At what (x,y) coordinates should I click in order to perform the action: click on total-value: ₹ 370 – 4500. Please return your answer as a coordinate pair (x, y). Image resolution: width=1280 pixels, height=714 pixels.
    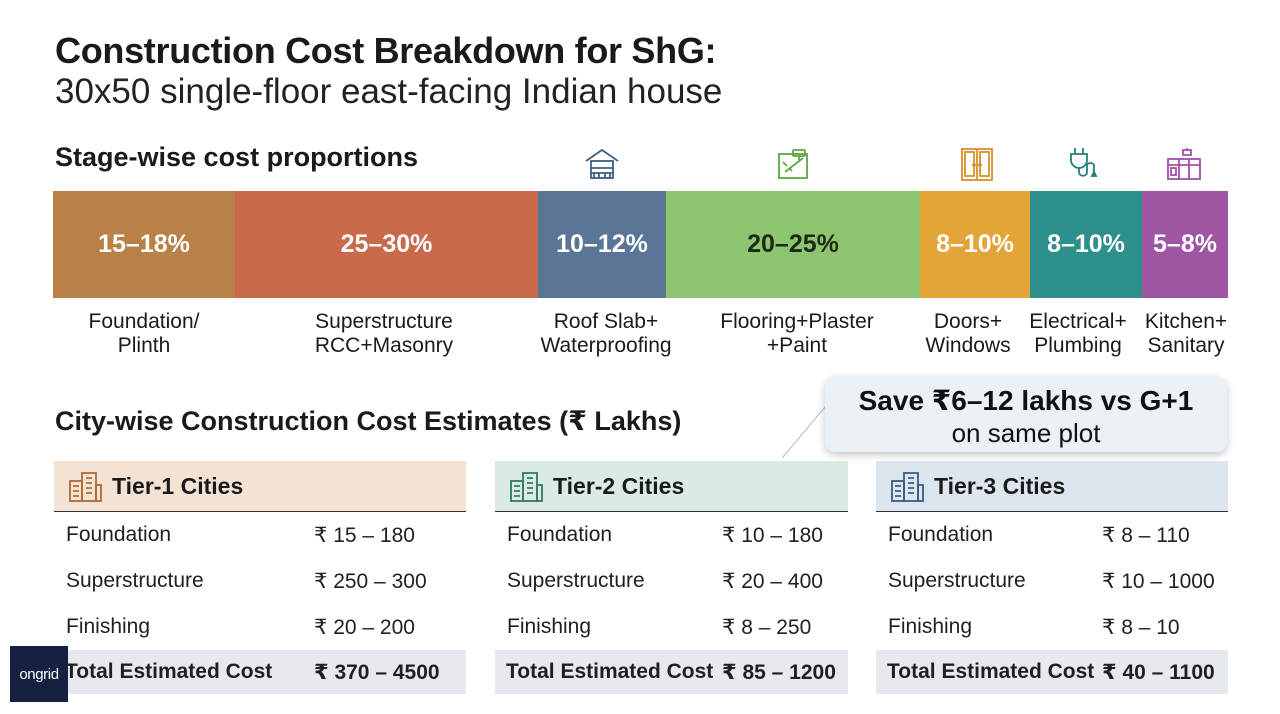
    Looking at the image, I should click on (377, 672).